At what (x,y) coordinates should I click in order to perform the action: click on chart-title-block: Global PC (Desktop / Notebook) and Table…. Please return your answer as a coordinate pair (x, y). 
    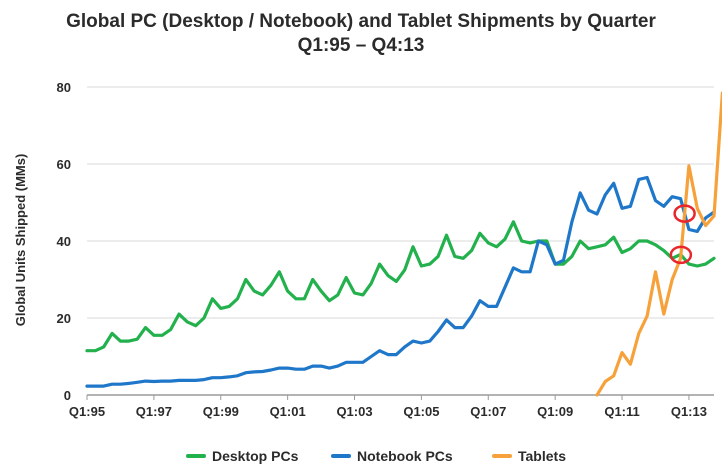
    Looking at the image, I should click on (361, 34).